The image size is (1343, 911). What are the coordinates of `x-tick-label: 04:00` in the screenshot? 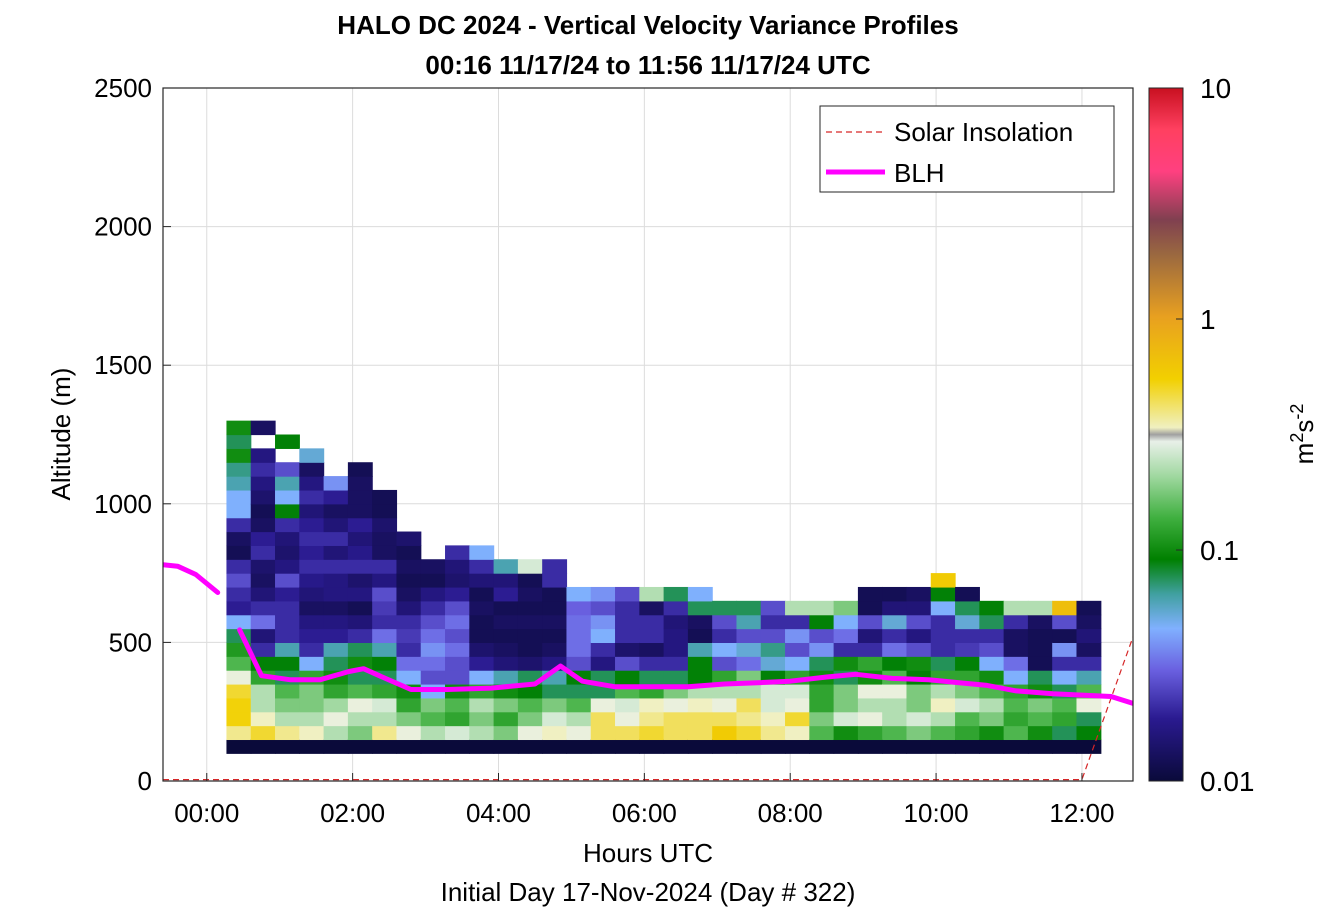 It's located at (498, 813).